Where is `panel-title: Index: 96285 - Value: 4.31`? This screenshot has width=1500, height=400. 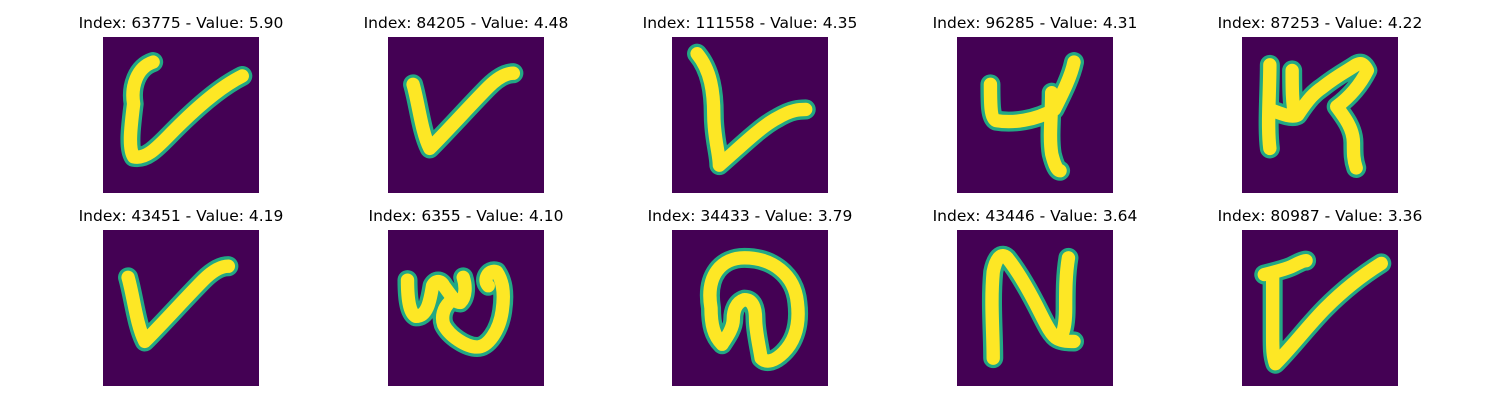
panel-title: Index: 96285 - Value: 4.31 is located at coordinates (1035, 23).